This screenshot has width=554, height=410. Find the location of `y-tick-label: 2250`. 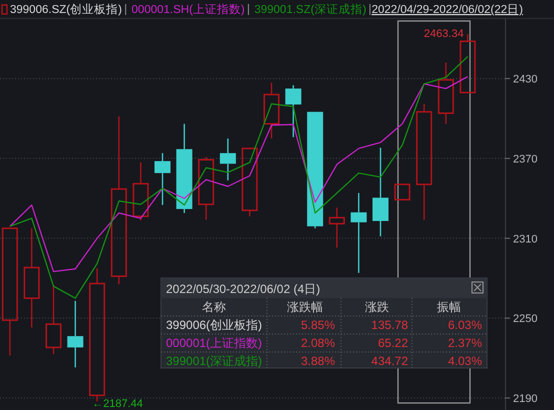

y-tick-label: 2250 is located at coordinates (525, 319).